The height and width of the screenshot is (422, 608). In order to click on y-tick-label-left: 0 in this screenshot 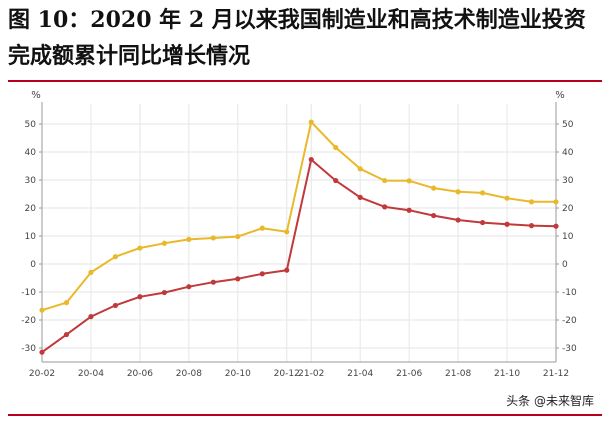, I will do `click(33, 265)`.